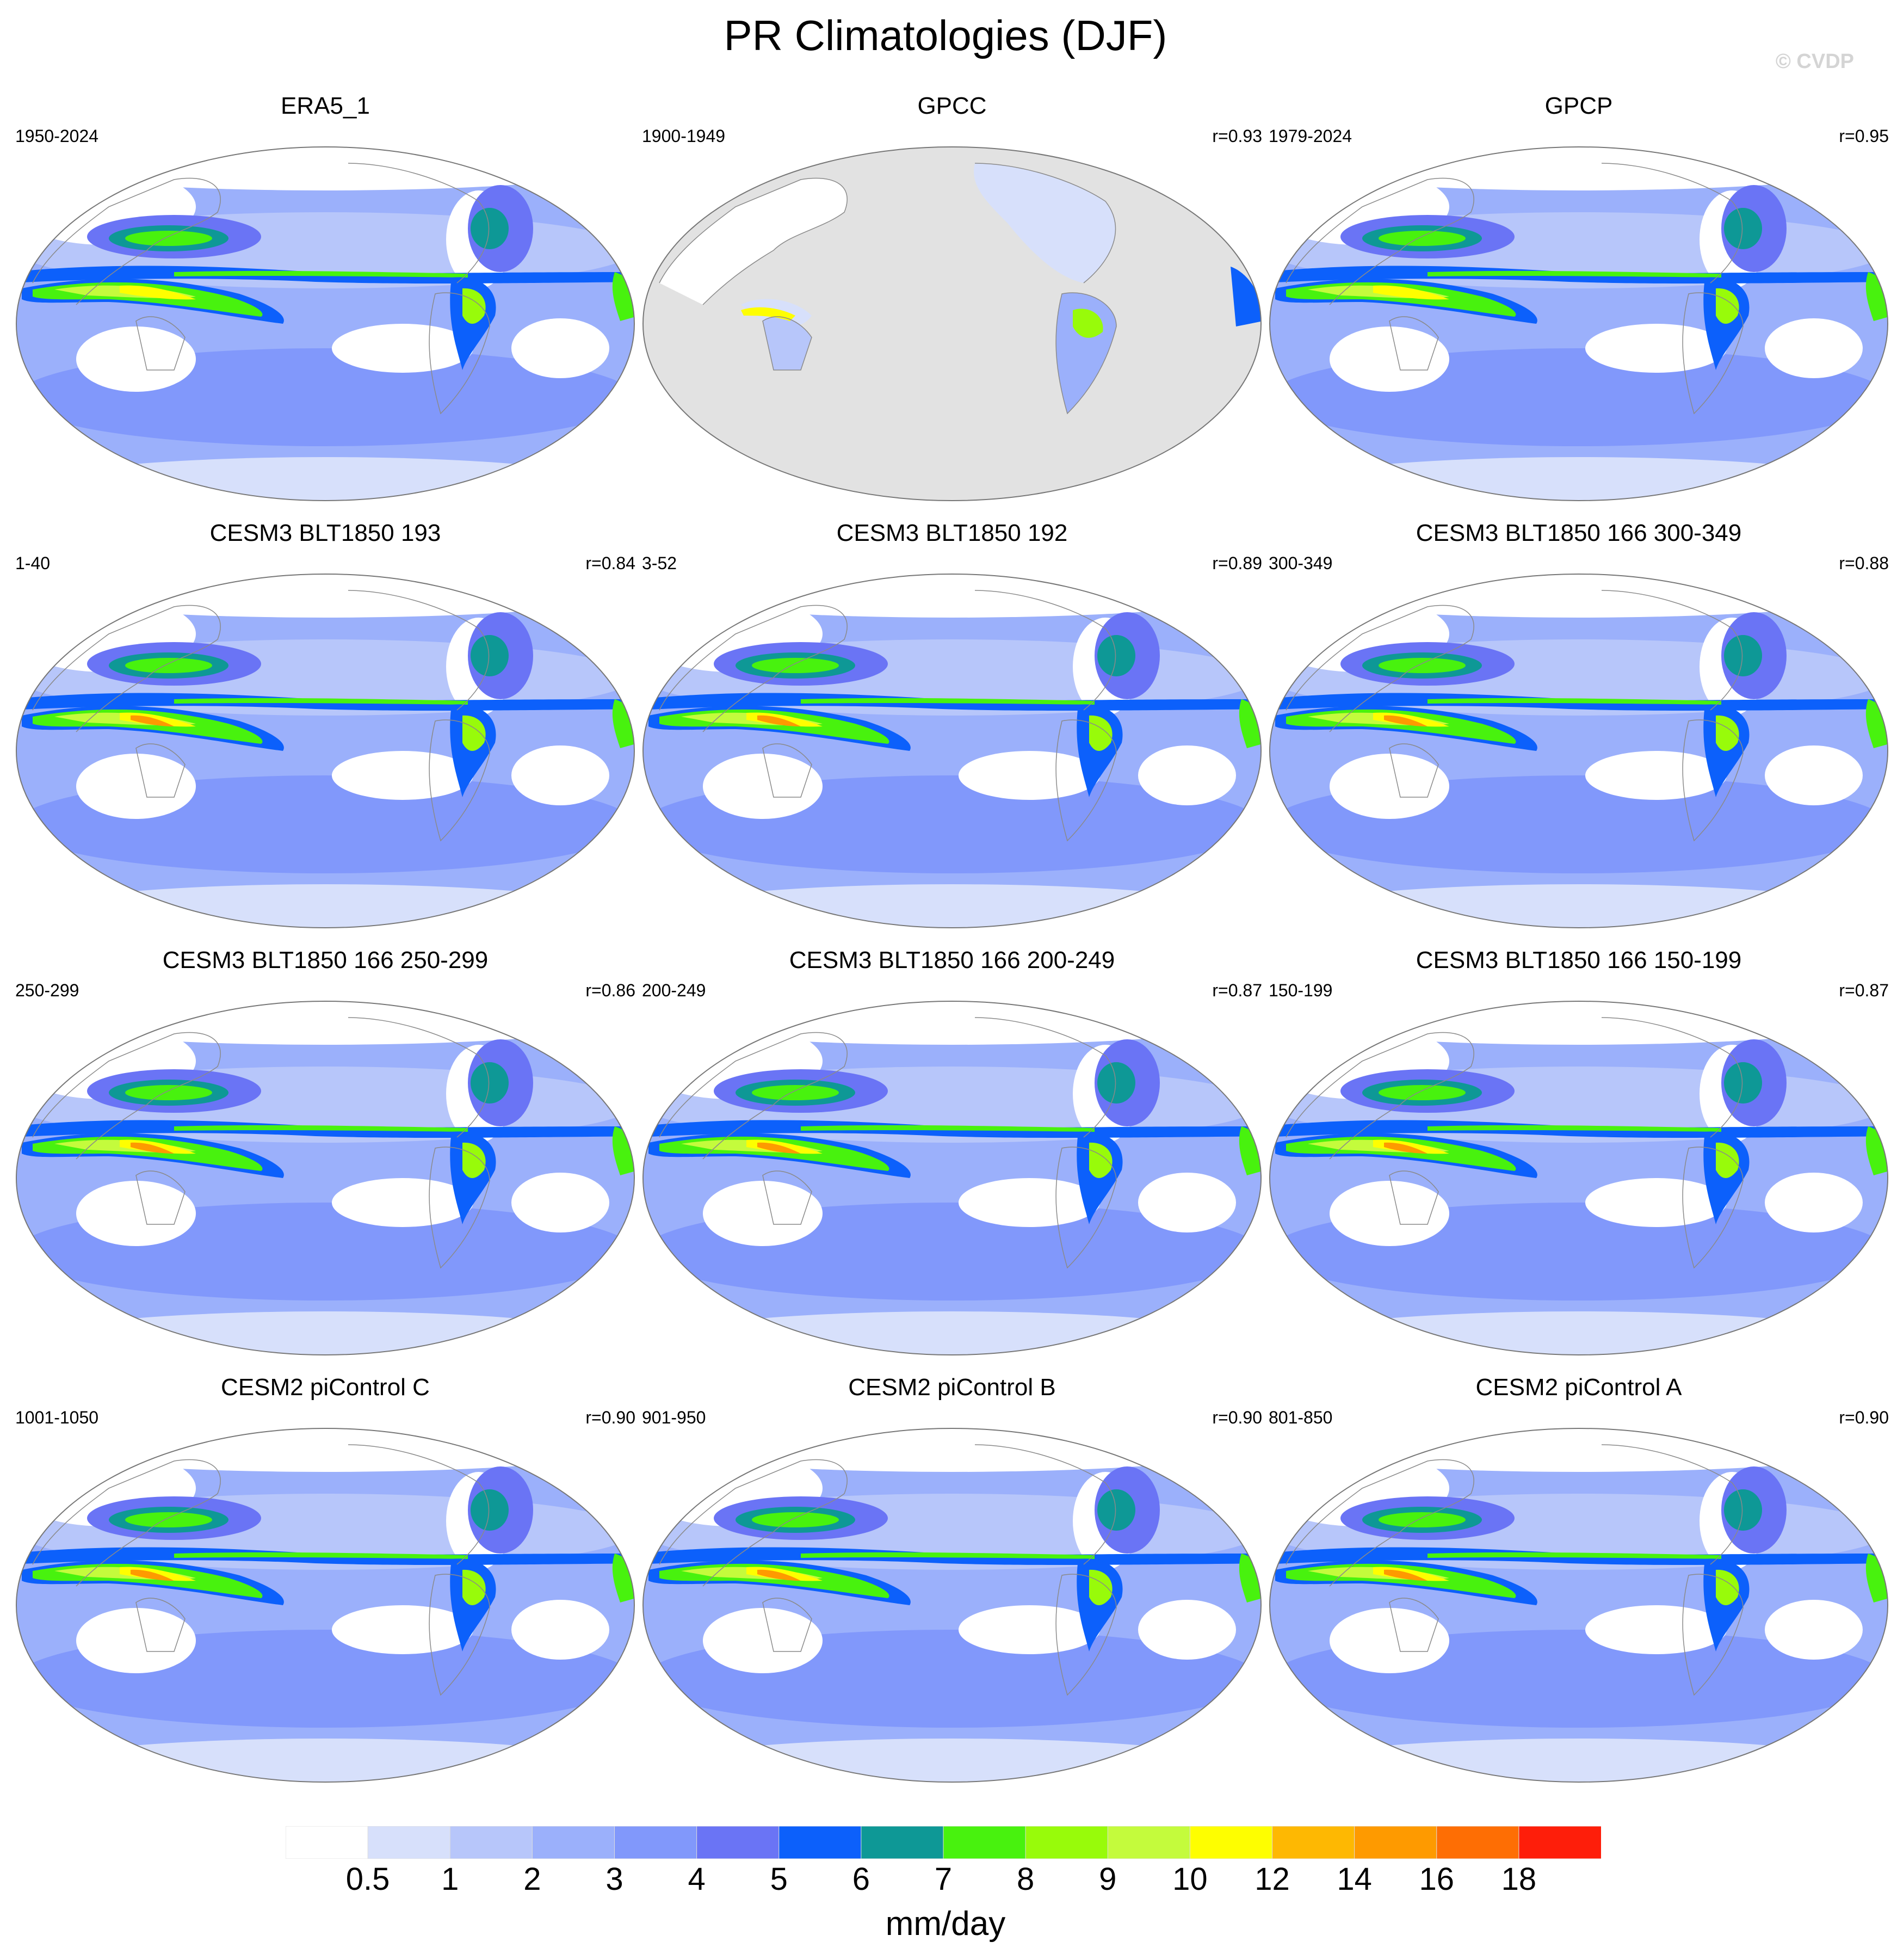  I want to click on panel-years: 1950-2024, so click(57, 136).